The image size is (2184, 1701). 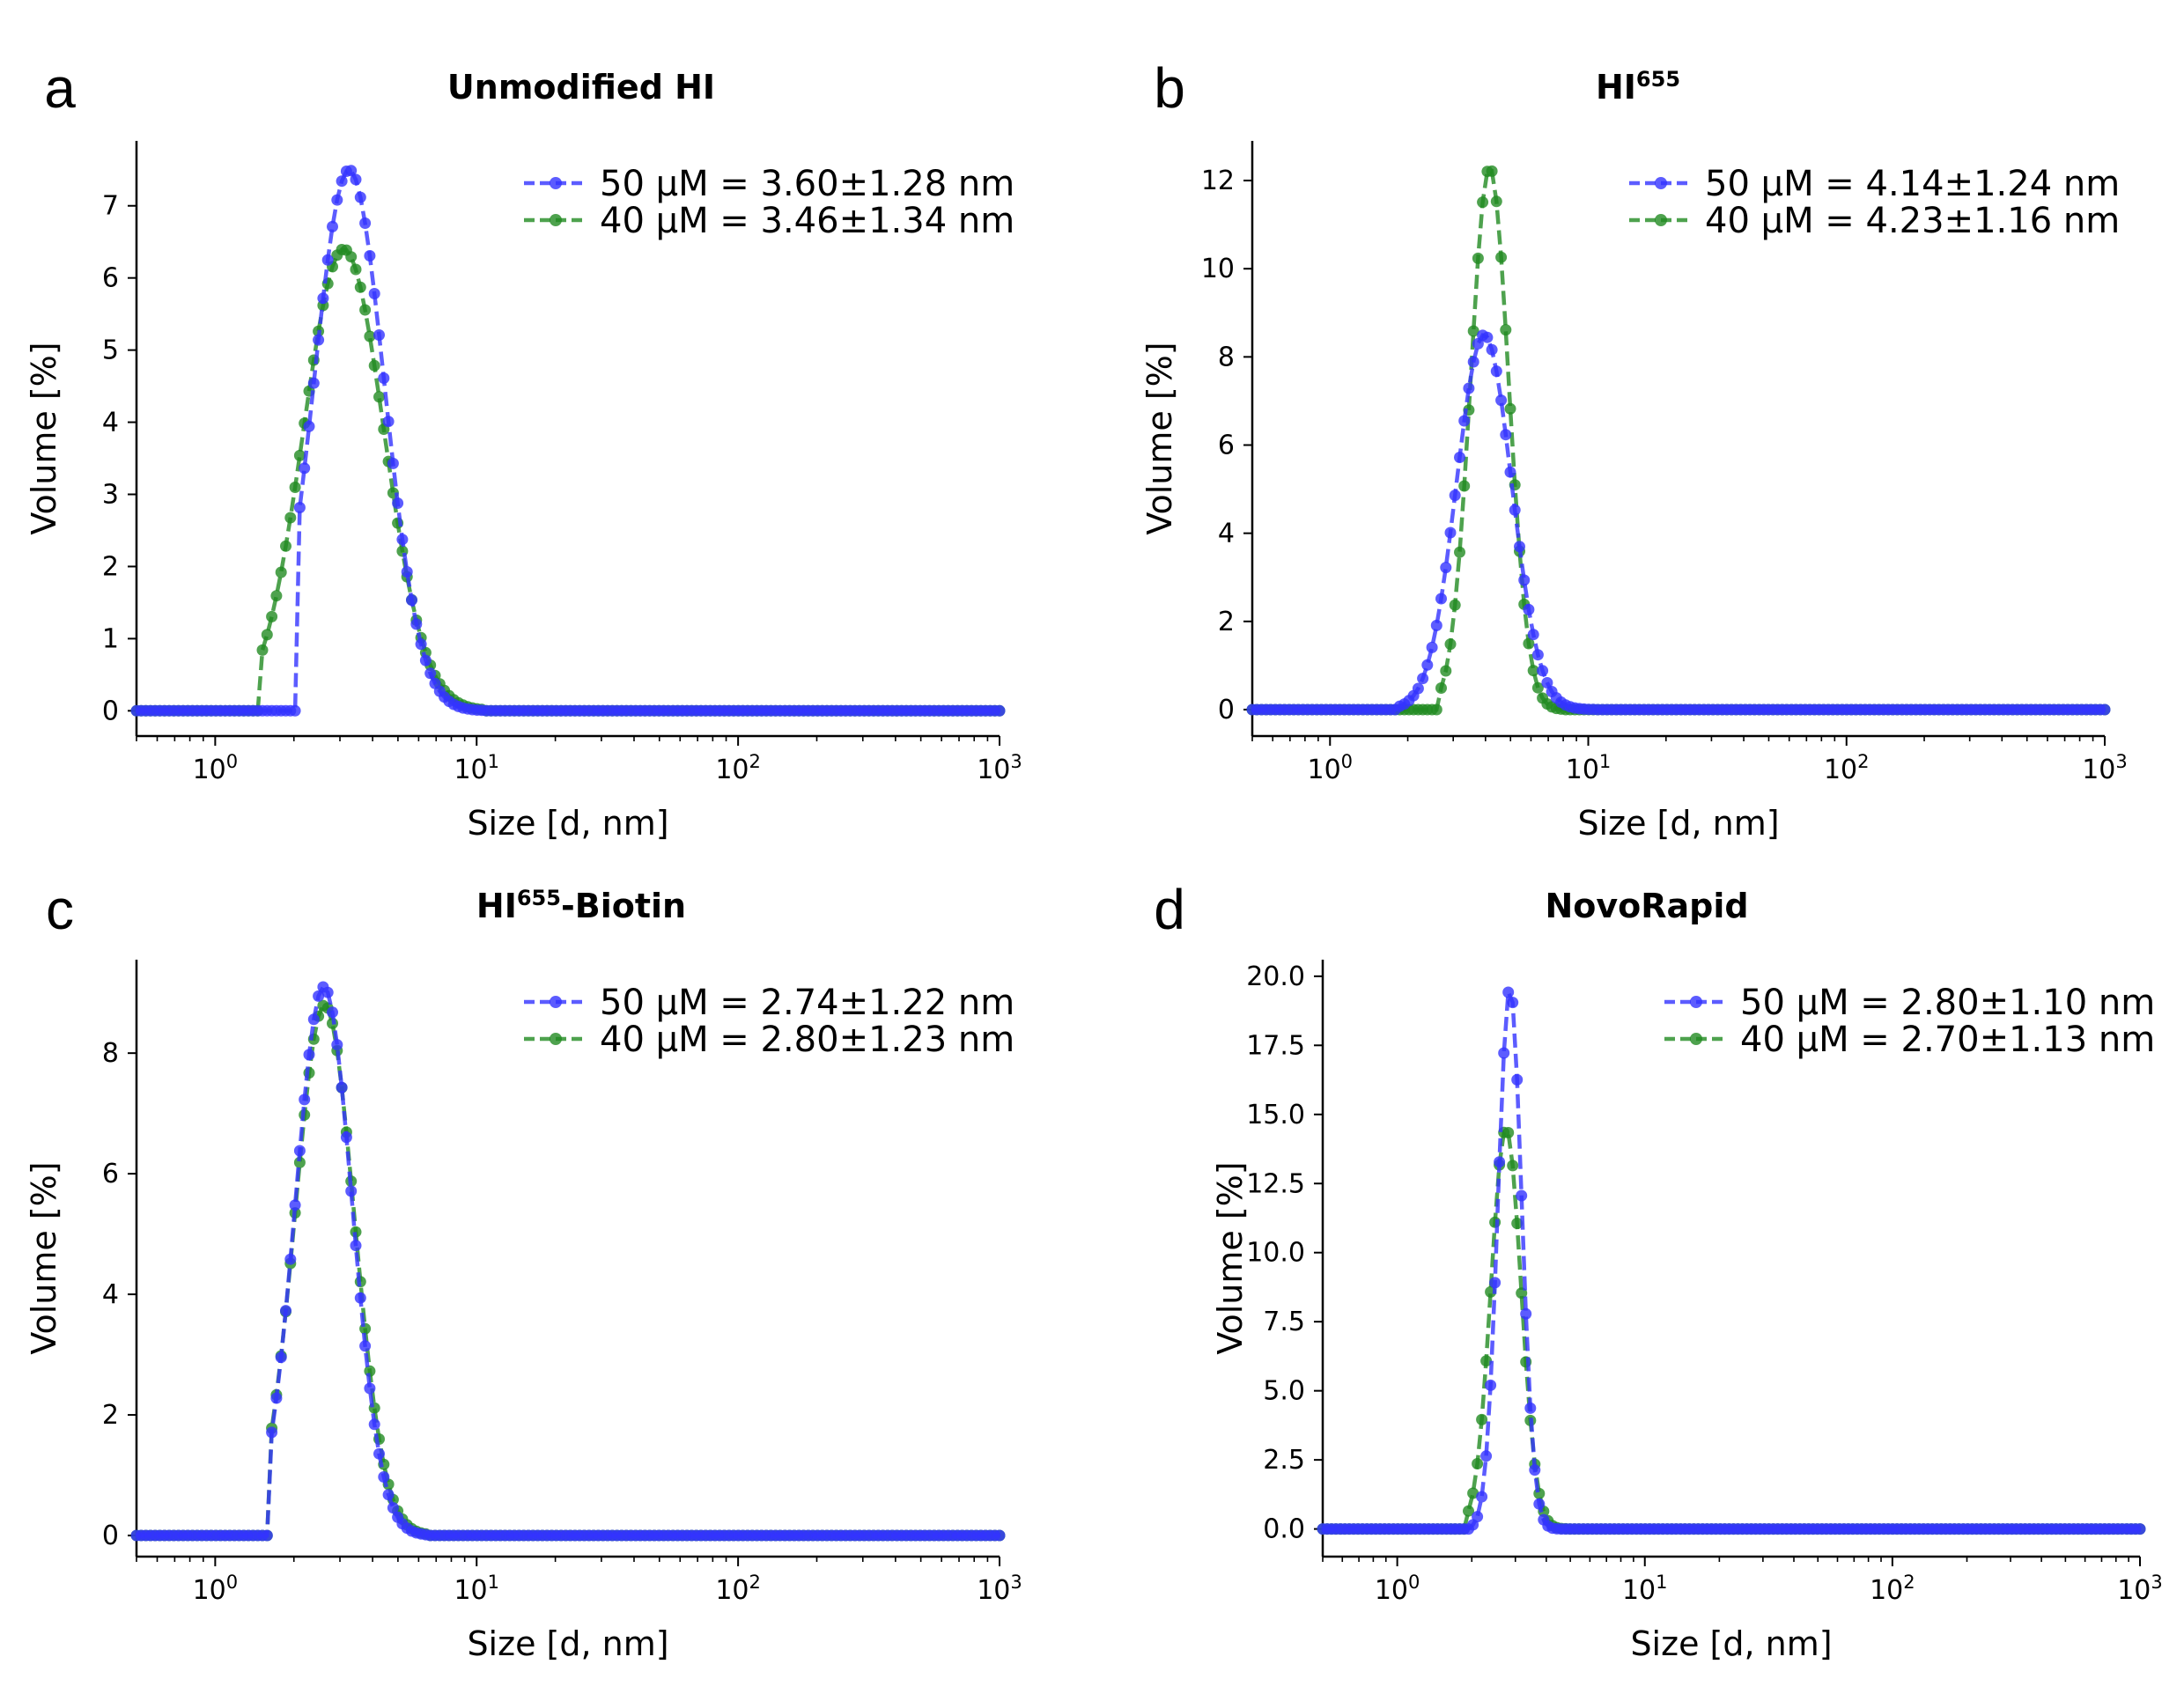 What do you see at coordinates (110, 495) in the screenshot?
I see `y-tick-label: 3` at bounding box center [110, 495].